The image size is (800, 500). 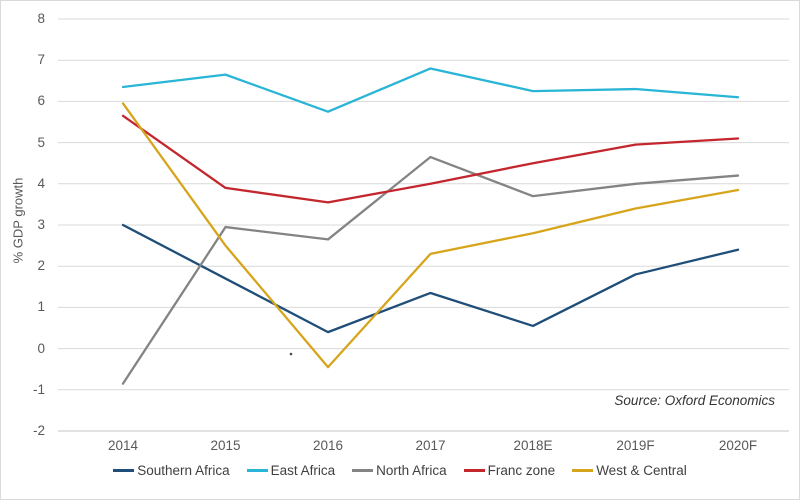 What do you see at coordinates (521, 470) in the screenshot?
I see `legend-label: Franc zone` at bounding box center [521, 470].